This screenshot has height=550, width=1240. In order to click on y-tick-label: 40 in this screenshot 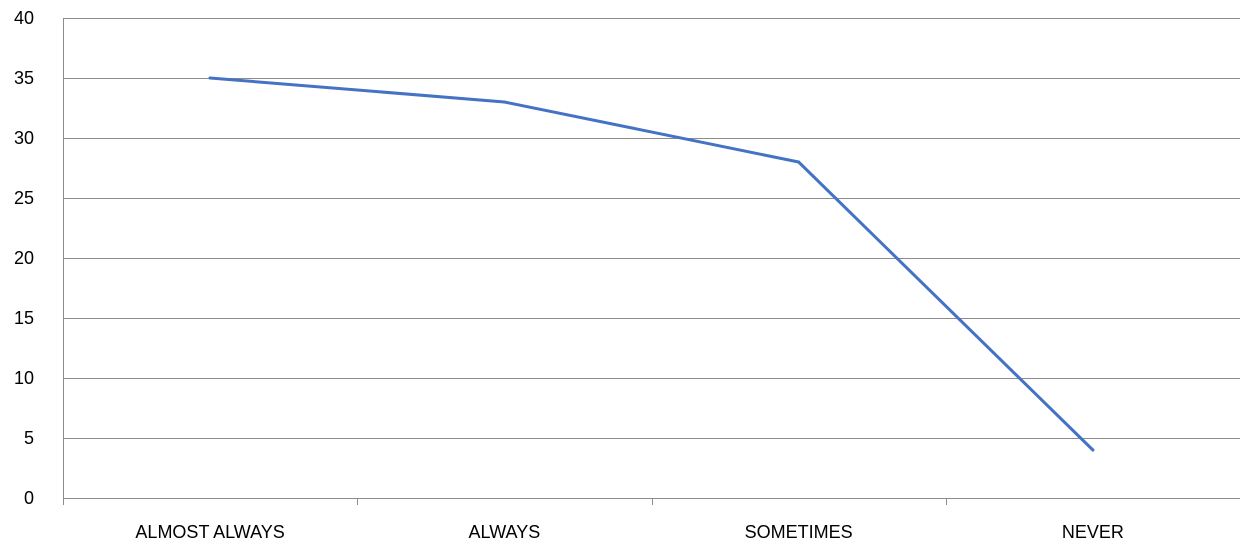, I will do `click(24, 18)`.